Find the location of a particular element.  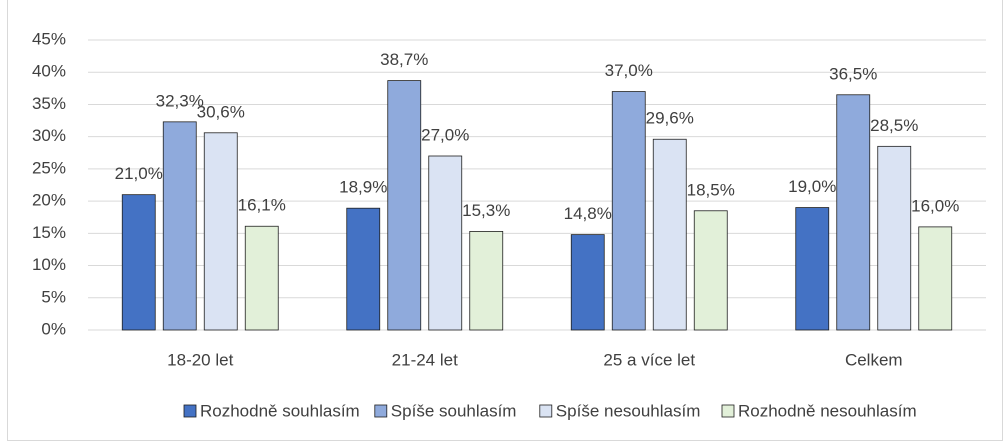

data-label: 30,6% is located at coordinates (221, 111).